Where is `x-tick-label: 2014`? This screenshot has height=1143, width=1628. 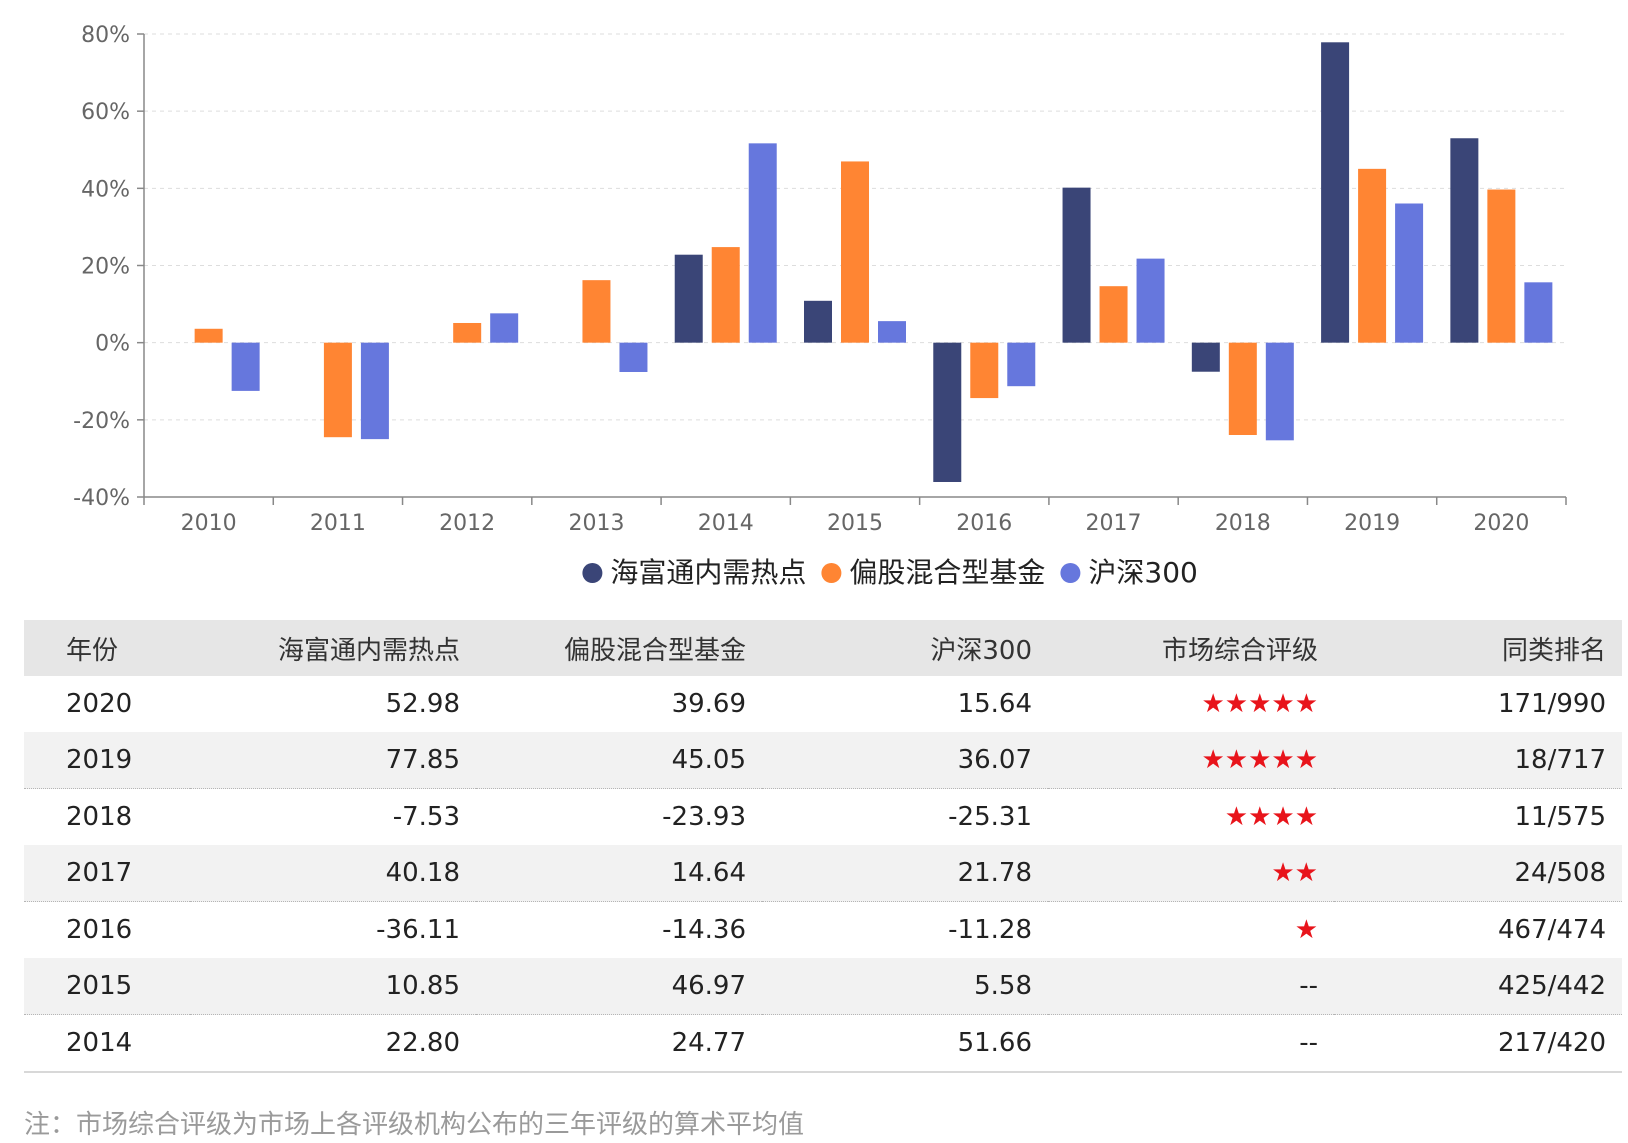 x-tick-label: 2014 is located at coordinates (726, 523).